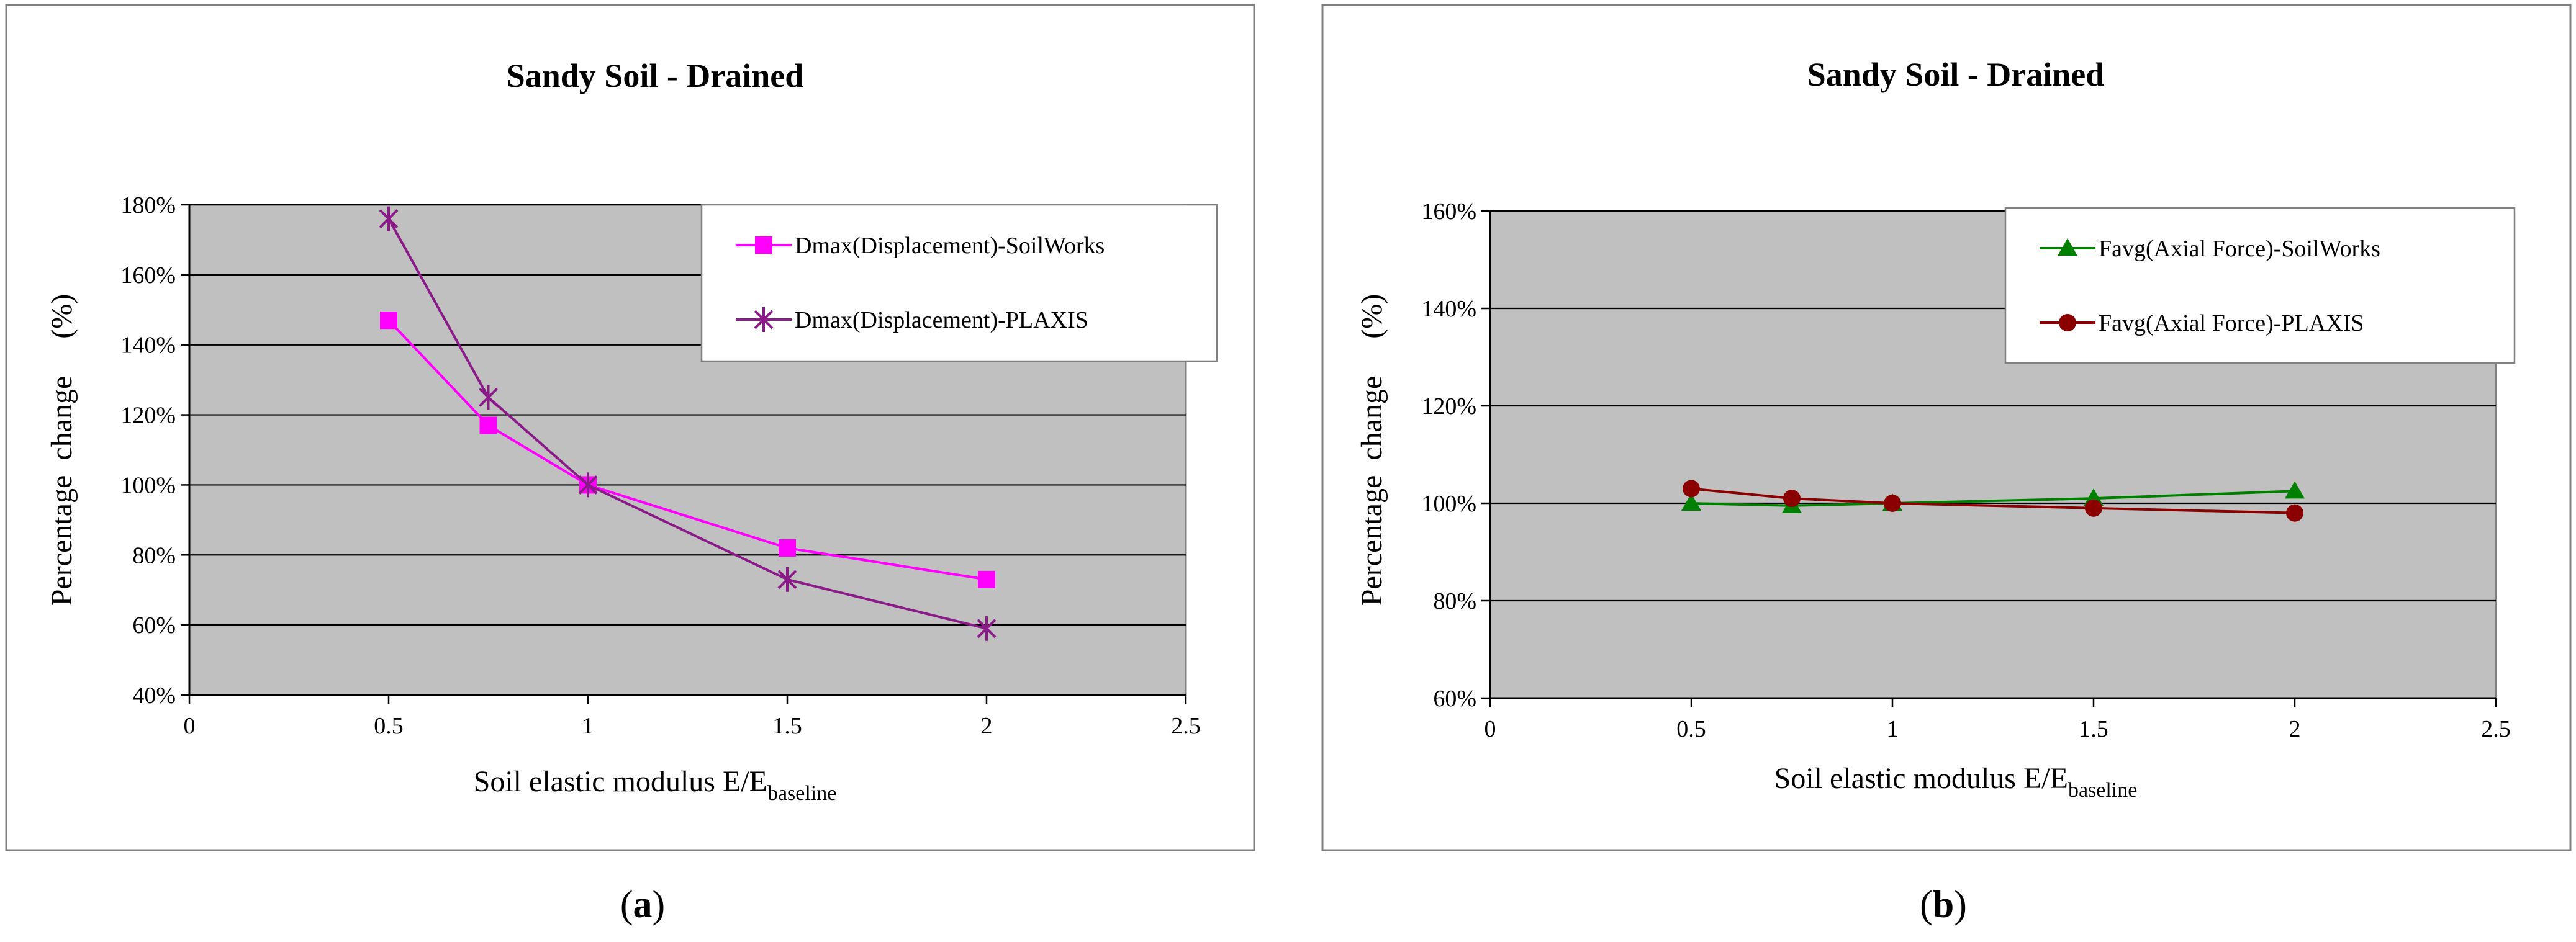 This screenshot has height=942, width=2576. Describe the element at coordinates (941, 320) in the screenshot. I see `legend-label: Dmax(Displacement)-PLAXIS` at that location.